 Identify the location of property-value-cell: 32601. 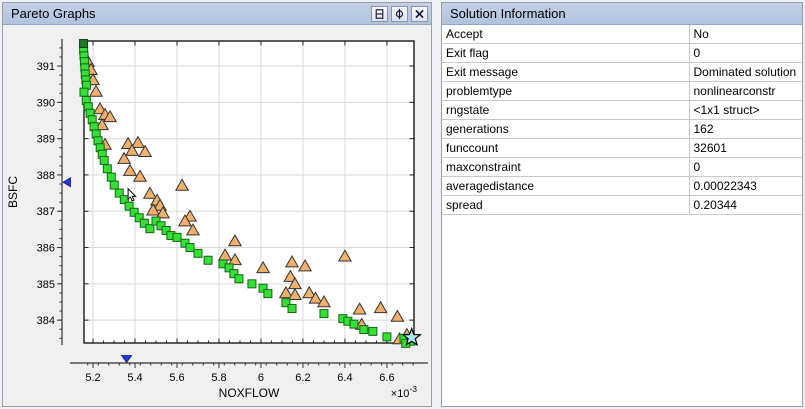
(745, 148).